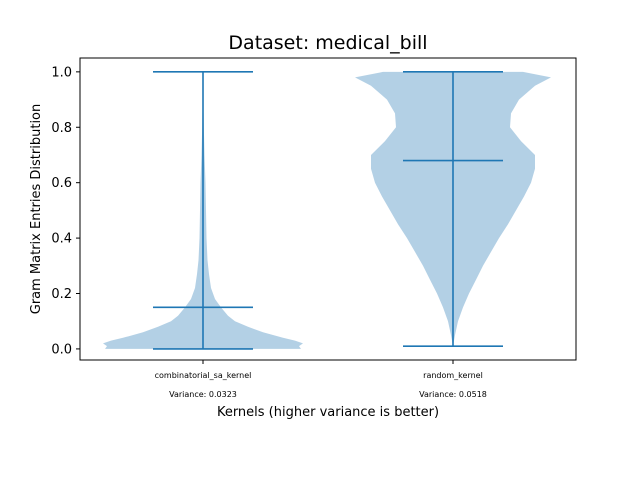  What do you see at coordinates (61, 128) in the screenshot?
I see `y-tick-label: 0.8` at bounding box center [61, 128].